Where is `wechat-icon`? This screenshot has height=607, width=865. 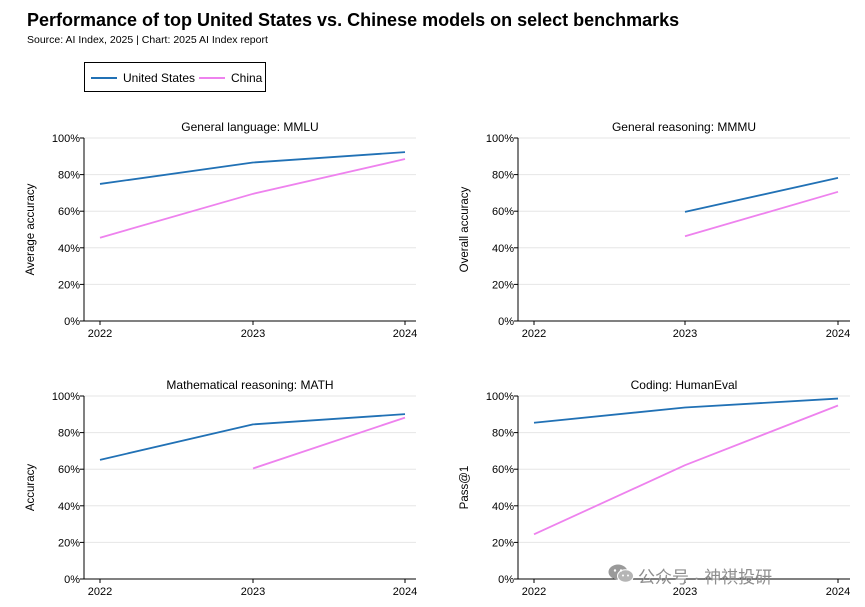
wechat-icon is located at coordinates (621, 573).